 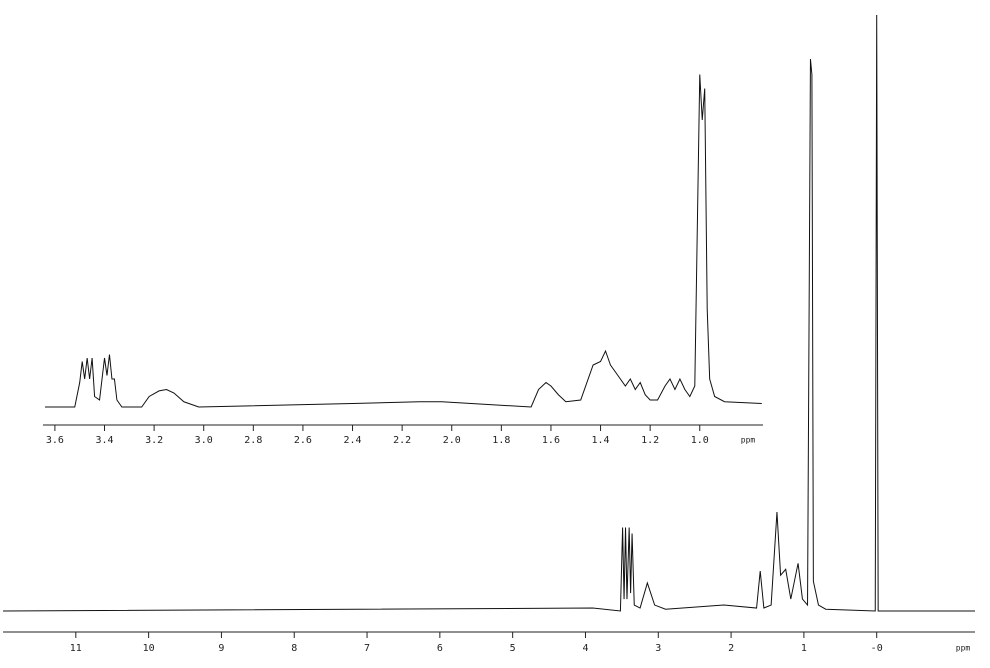 I want to click on x-tick-label: 1.8, so click(x=501, y=440).